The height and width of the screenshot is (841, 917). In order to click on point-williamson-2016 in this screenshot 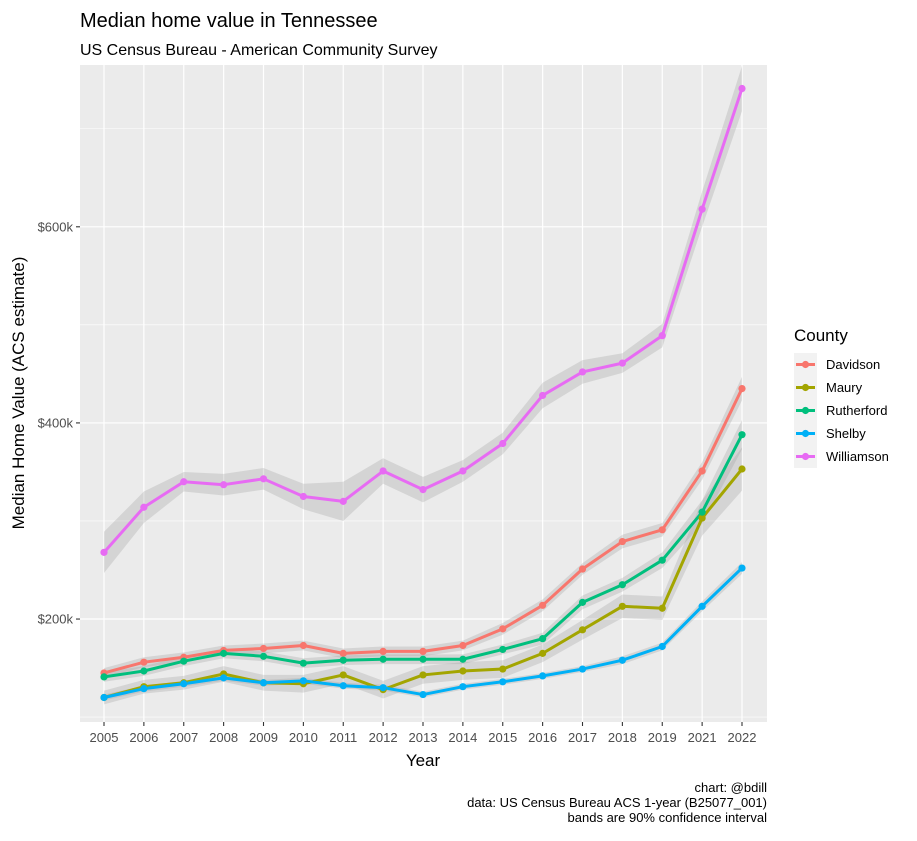, I will do `click(543, 395)`.